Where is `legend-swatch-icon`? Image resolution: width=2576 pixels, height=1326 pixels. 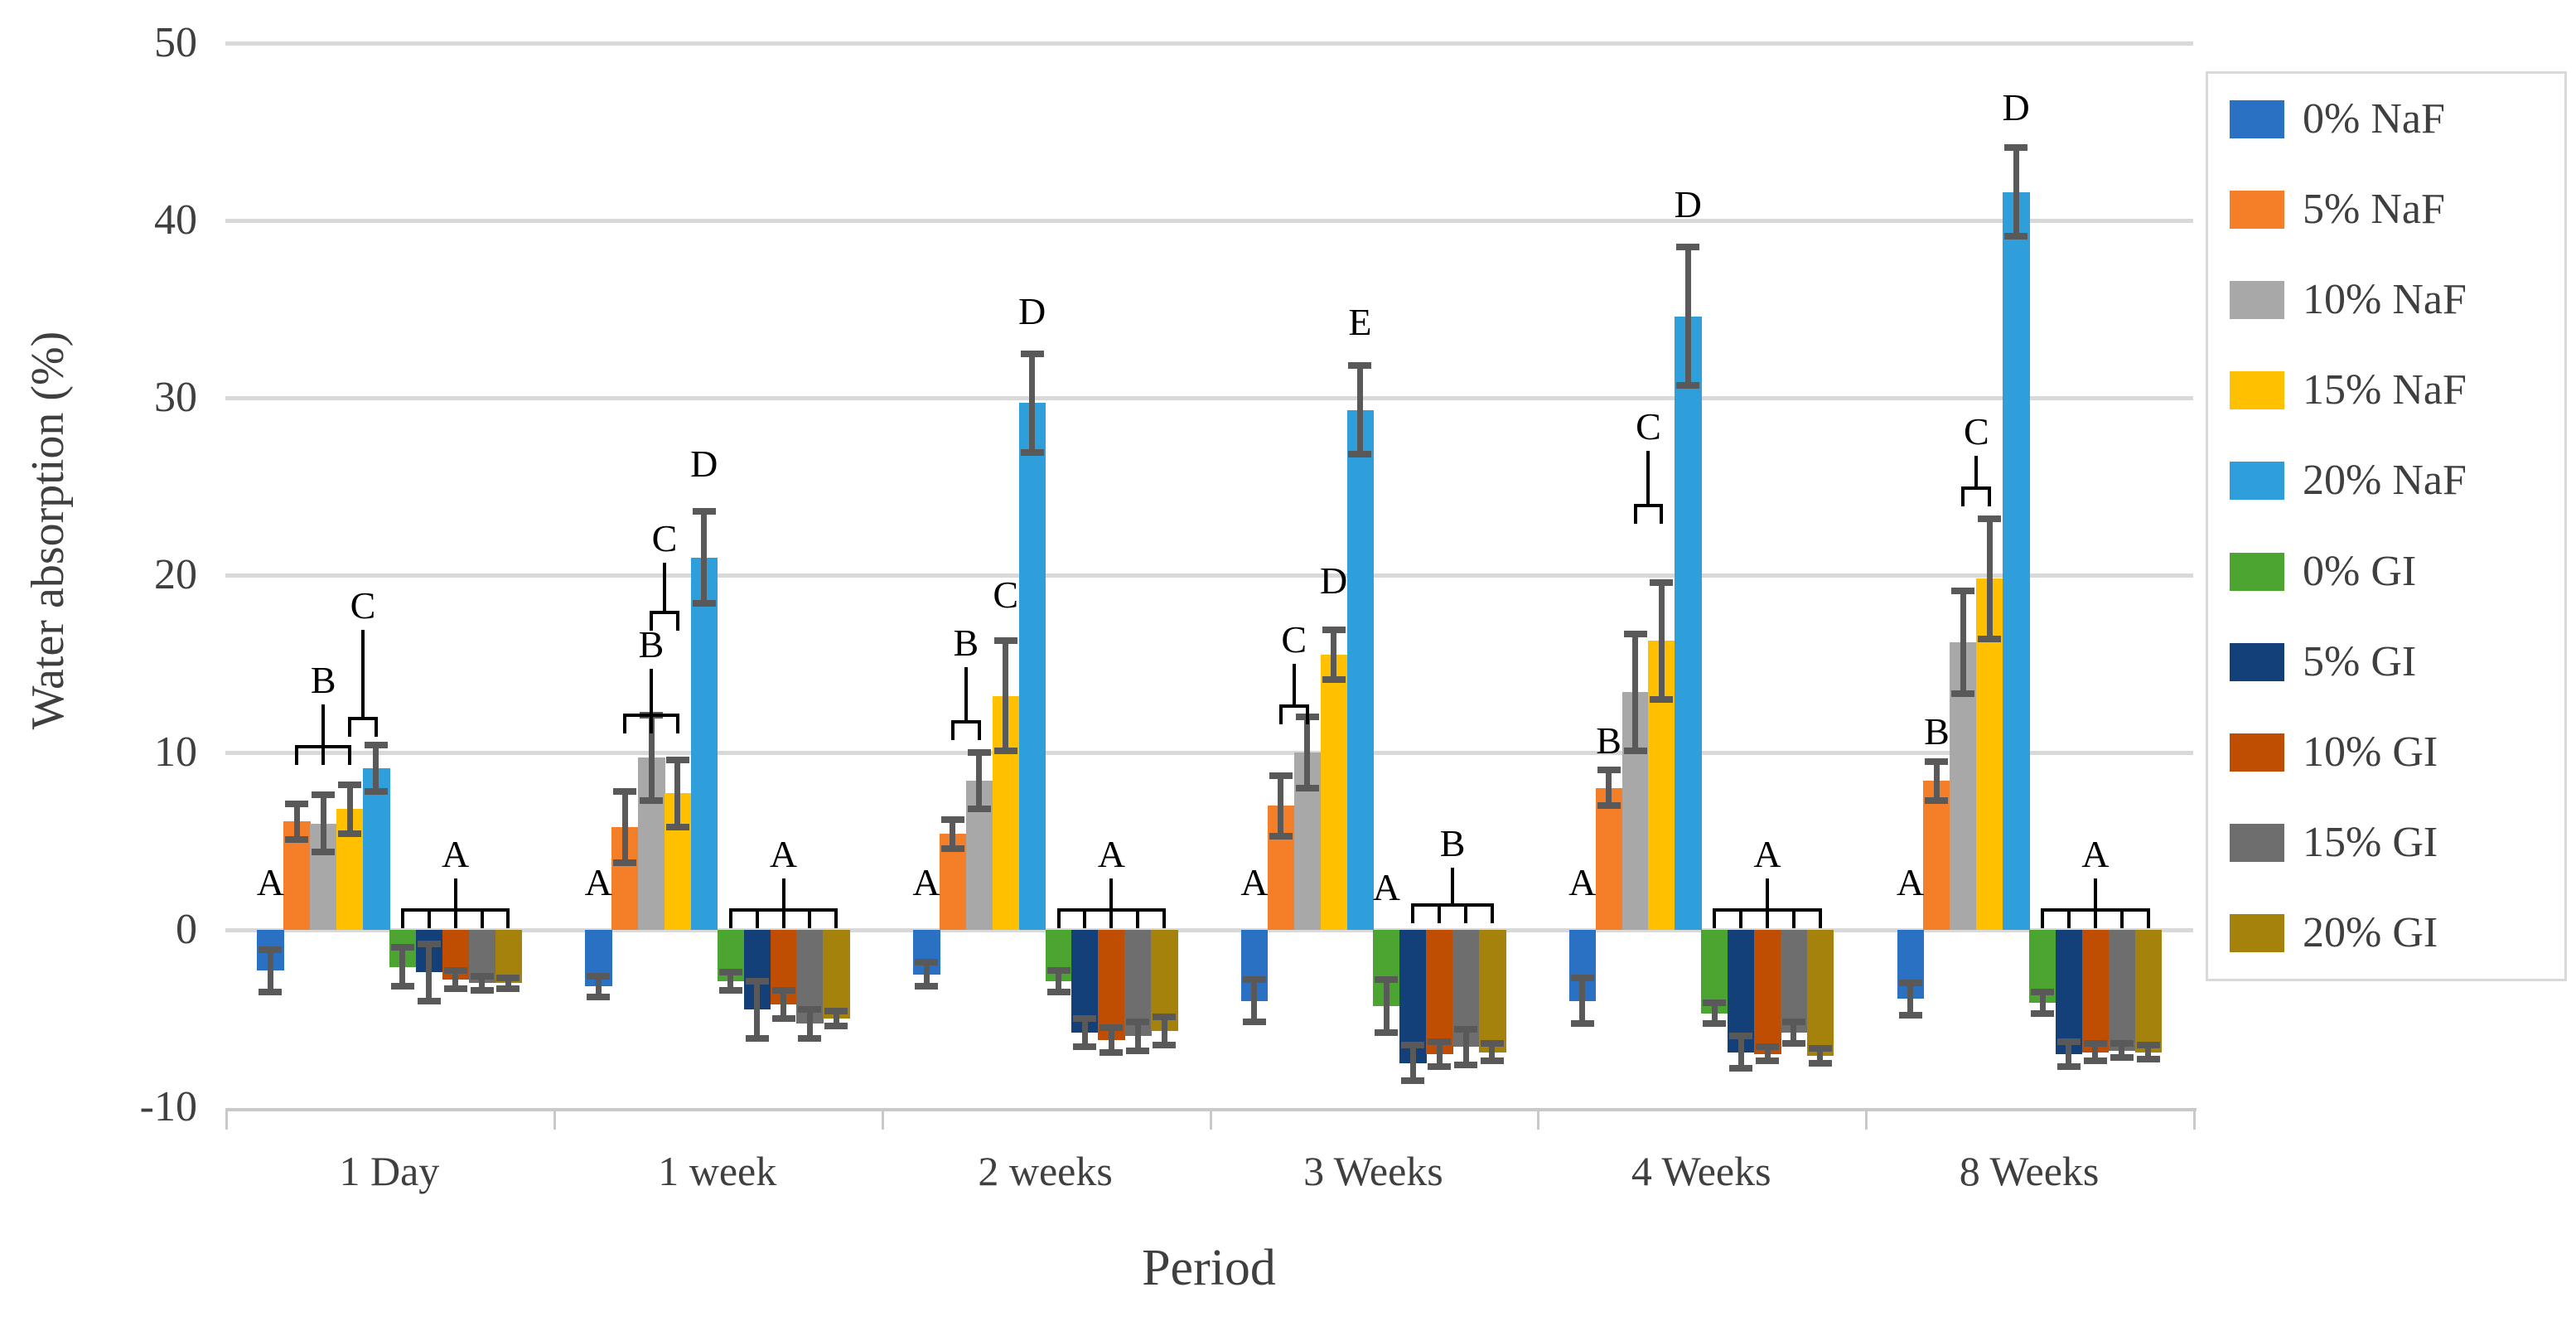 legend-swatch-icon is located at coordinates (2257, 661).